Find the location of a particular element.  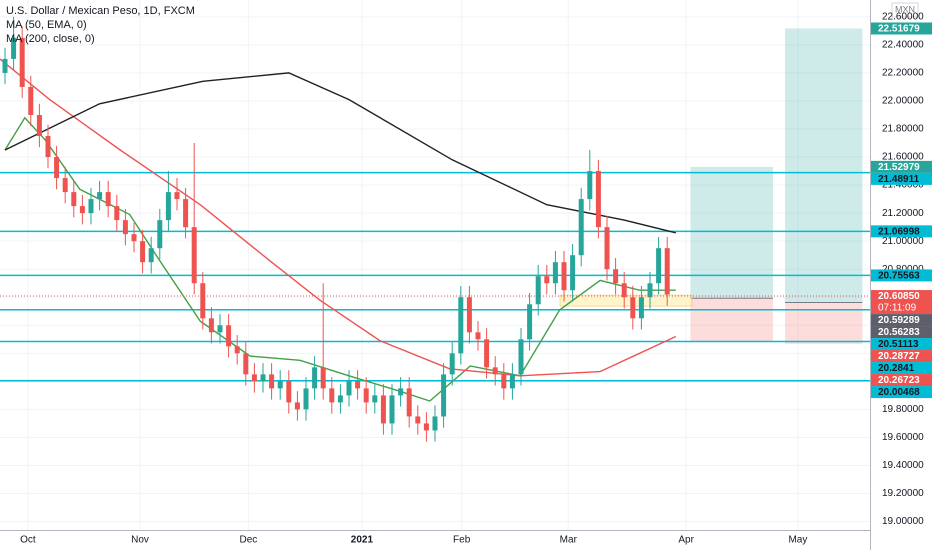

price-label: 21.06998 is located at coordinates (899, 231).